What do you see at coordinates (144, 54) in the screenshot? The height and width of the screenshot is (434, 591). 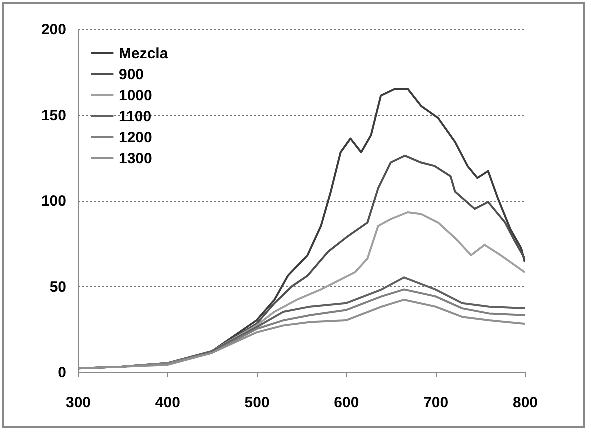 I see `legend-label: Mezcla` at bounding box center [144, 54].